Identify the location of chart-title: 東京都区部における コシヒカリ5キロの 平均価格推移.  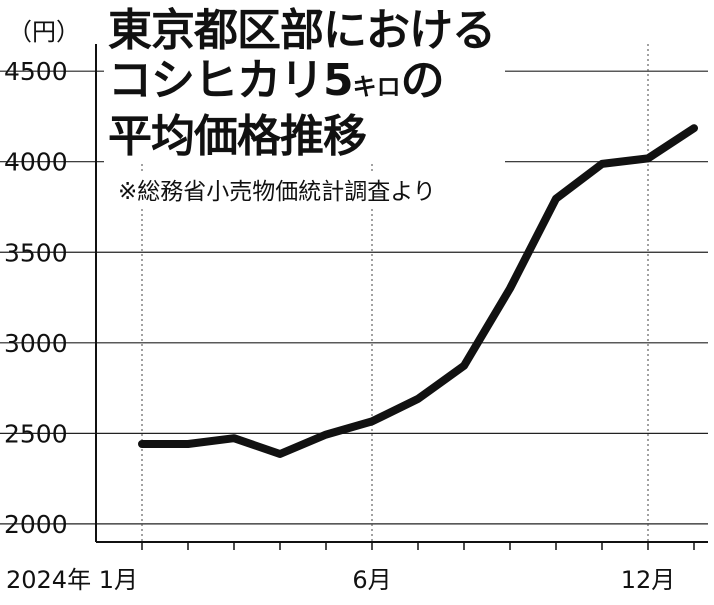
(304, 85).